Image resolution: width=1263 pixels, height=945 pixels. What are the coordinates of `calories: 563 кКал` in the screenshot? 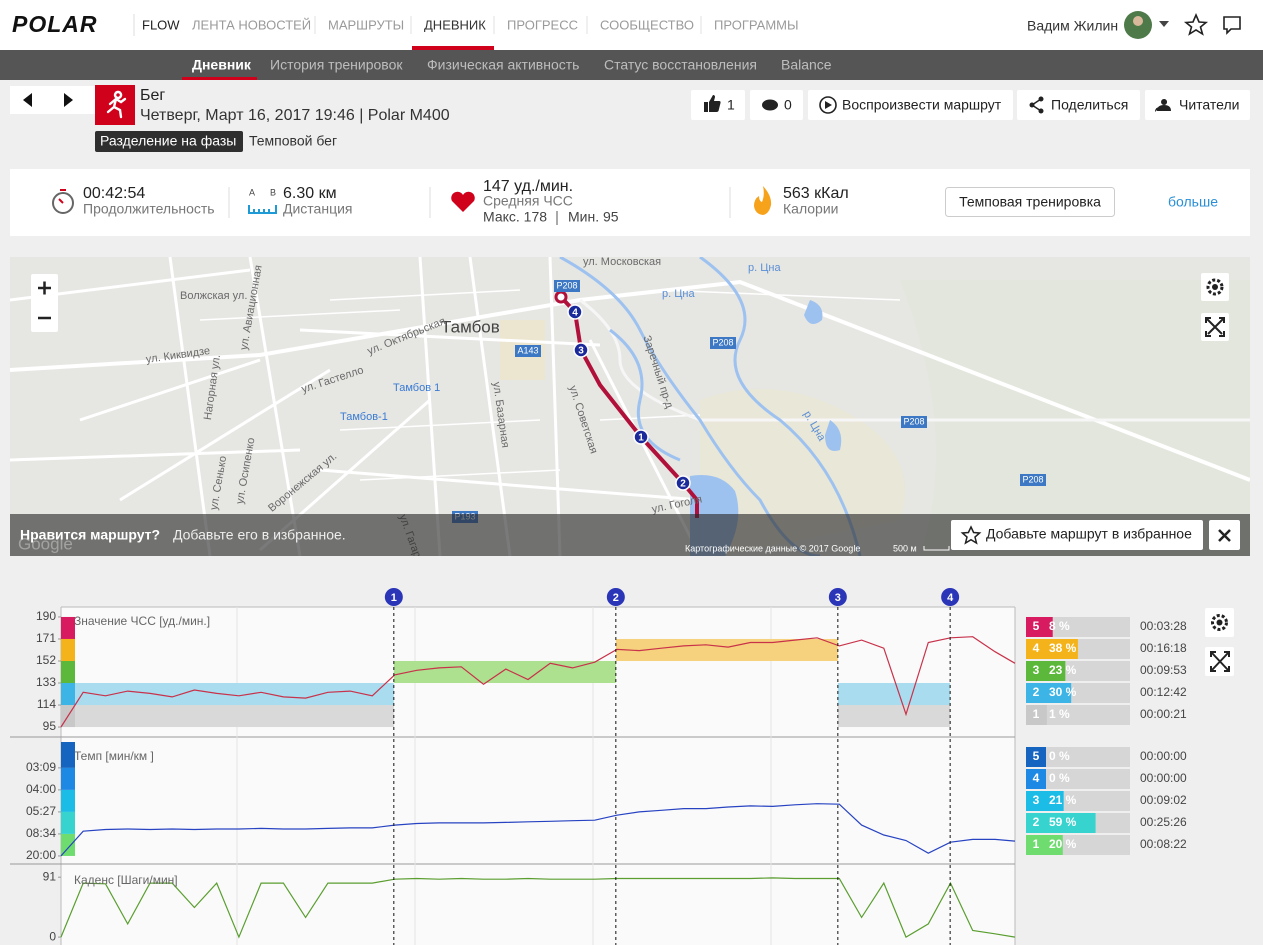 It's located at (816, 193).